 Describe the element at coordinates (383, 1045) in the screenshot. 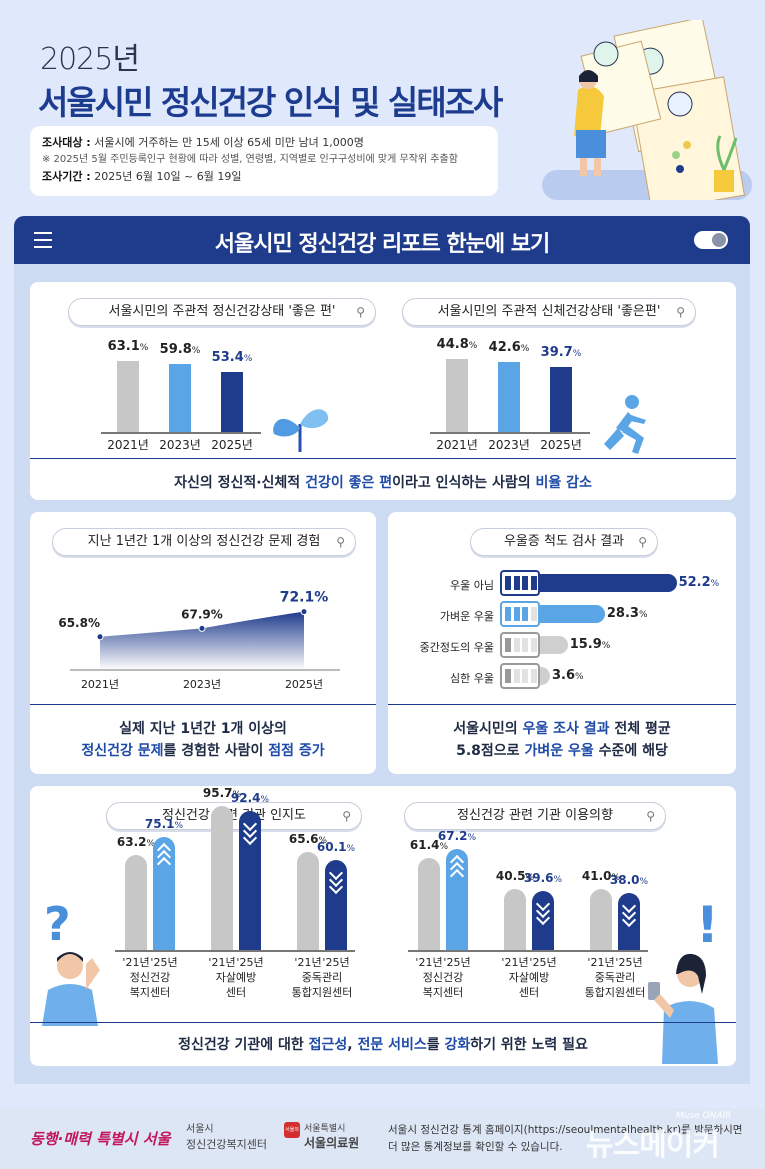

I see `institution-summary: 정신건강 기관에 대한 접근성, 전문 서비스를 강화하기 위한 노력 필요` at that location.